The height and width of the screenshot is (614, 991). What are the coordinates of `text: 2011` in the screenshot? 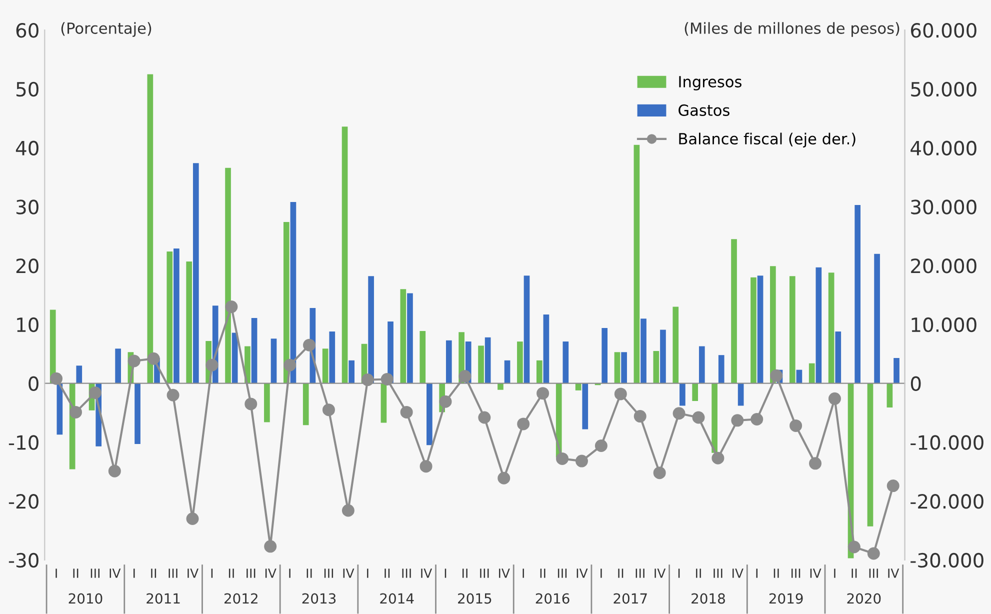 It's located at (163, 598).